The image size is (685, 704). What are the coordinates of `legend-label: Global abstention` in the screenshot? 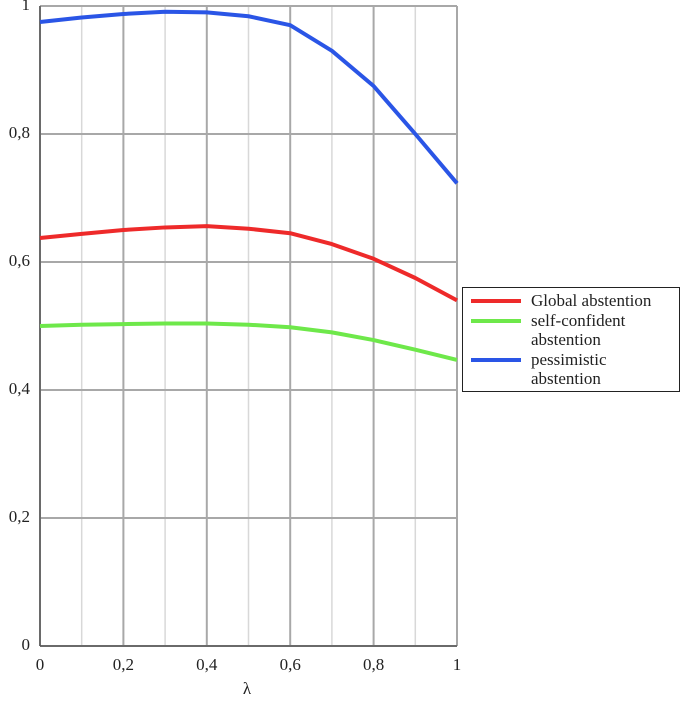 It's located at (591, 300).